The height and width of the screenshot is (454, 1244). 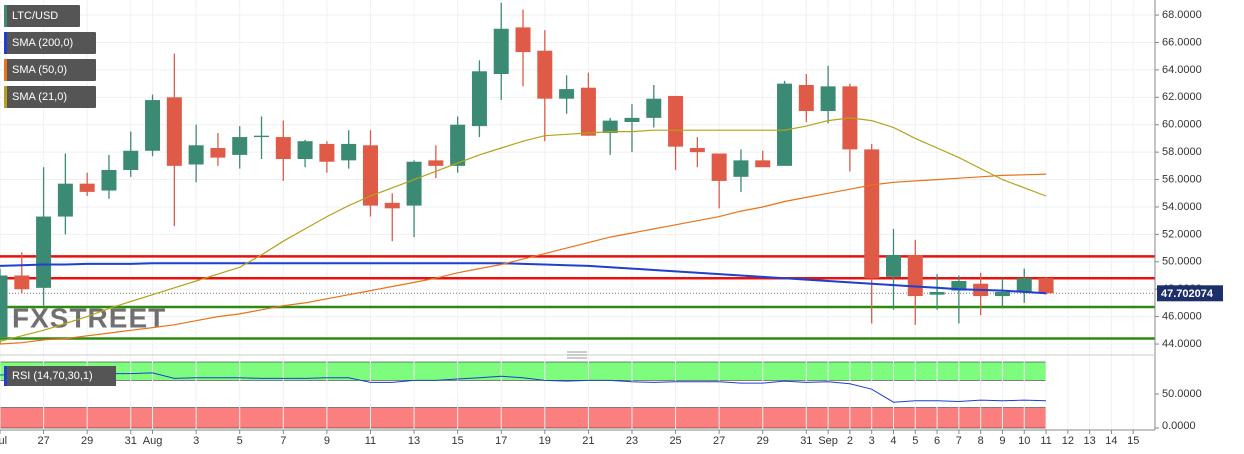 What do you see at coordinates (523, 387) in the screenshot?
I see `rsi-line` at bounding box center [523, 387].